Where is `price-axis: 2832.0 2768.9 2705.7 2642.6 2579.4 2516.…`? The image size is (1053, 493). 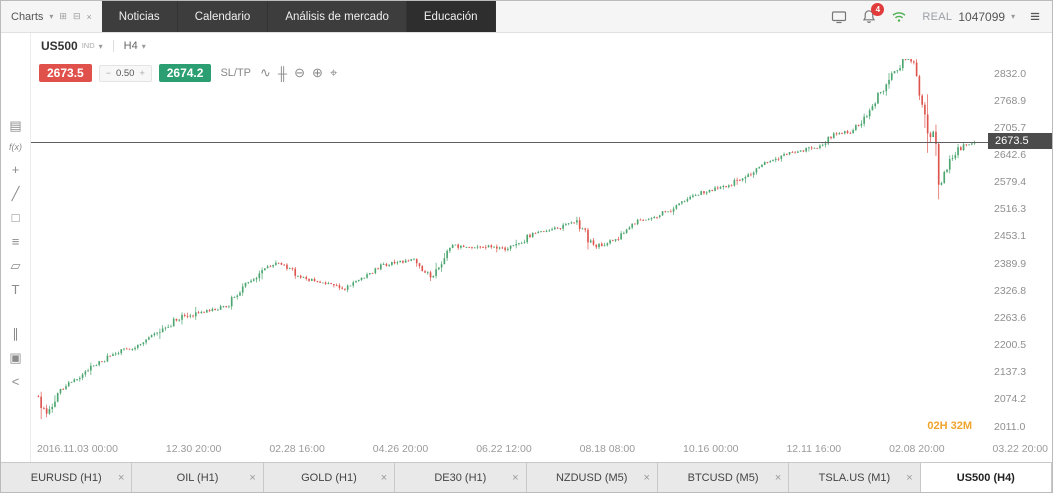
price-axis: 2832.0 2768.9 2705.7 2642.6 2579.4 2516.… is located at coordinates (1019, 247).